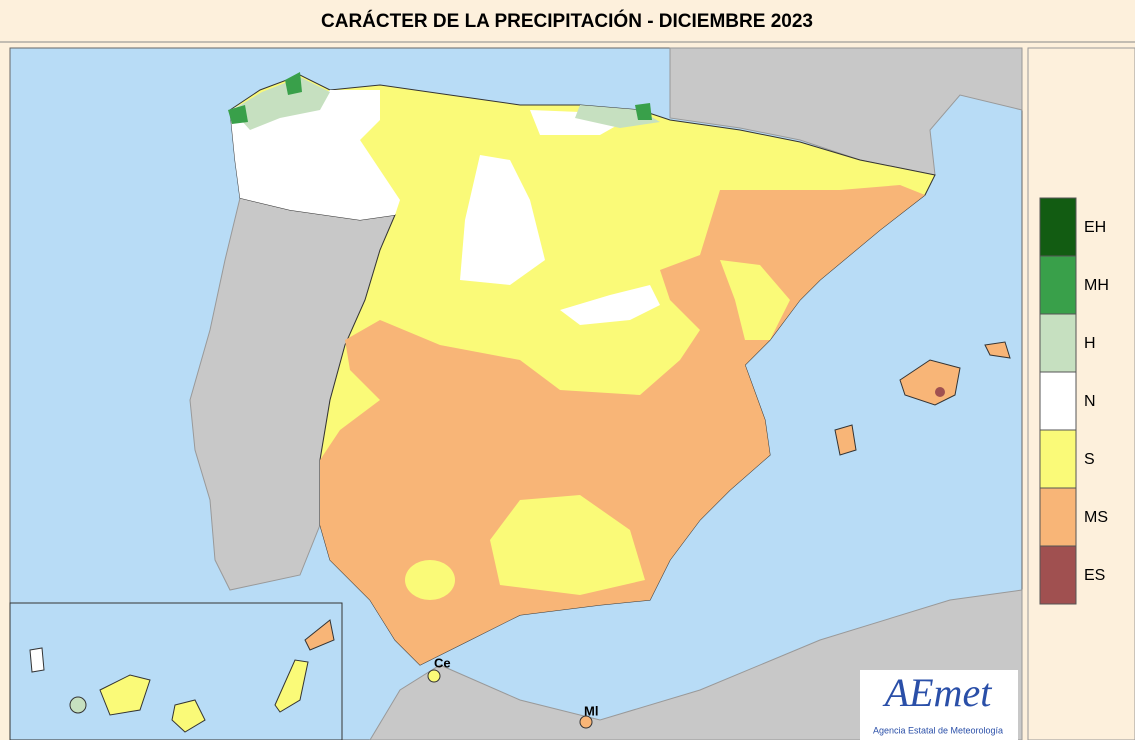  What do you see at coordinates (591, 710) in the screenshot?
I see `place-label: Ml` at bounding box center [591, 710].